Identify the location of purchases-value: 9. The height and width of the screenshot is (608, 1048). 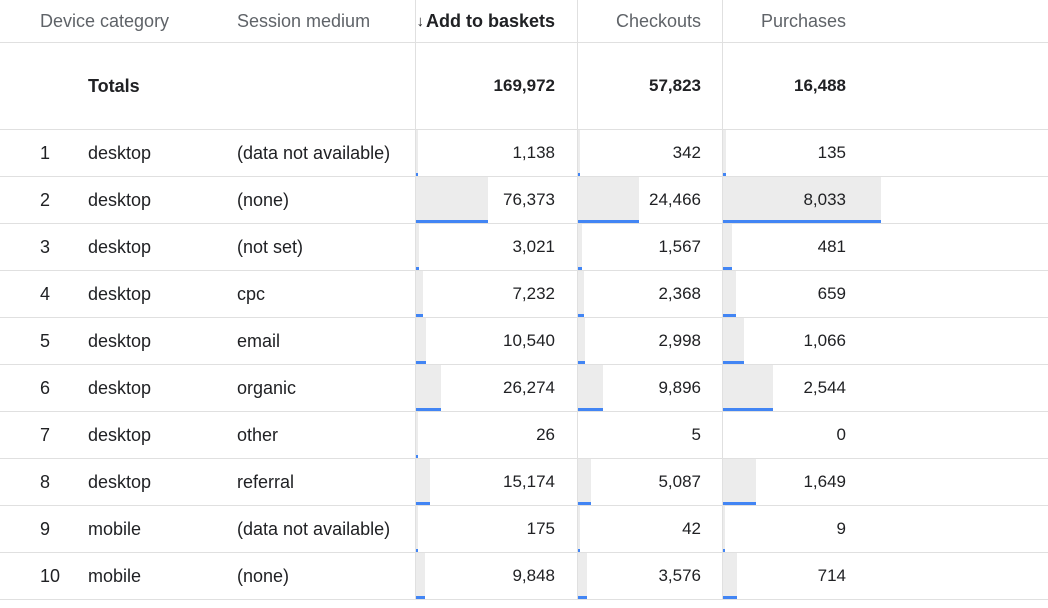
(841, 528).